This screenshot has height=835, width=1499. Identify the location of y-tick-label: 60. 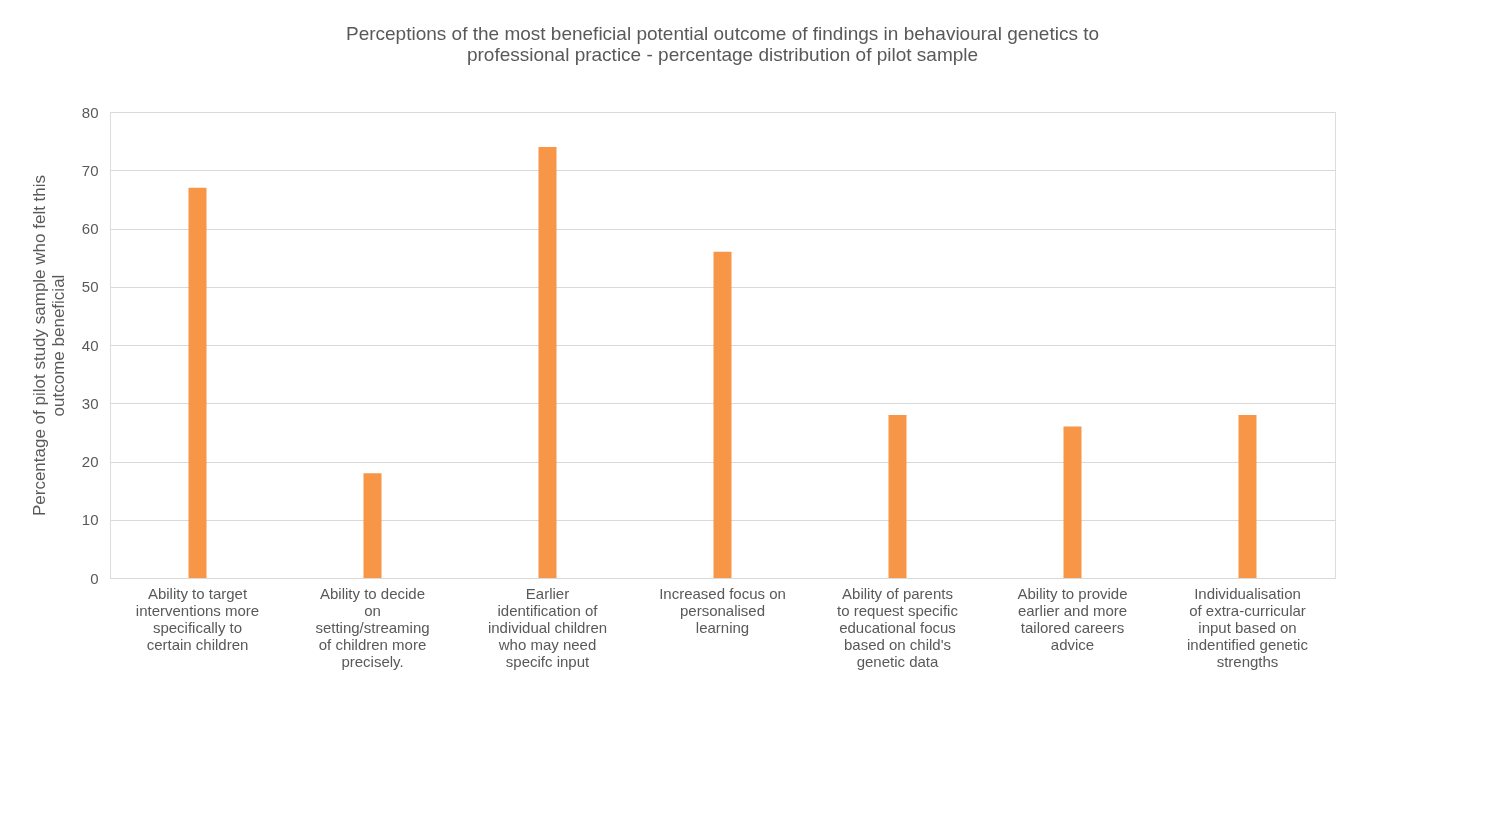
(90, 228).